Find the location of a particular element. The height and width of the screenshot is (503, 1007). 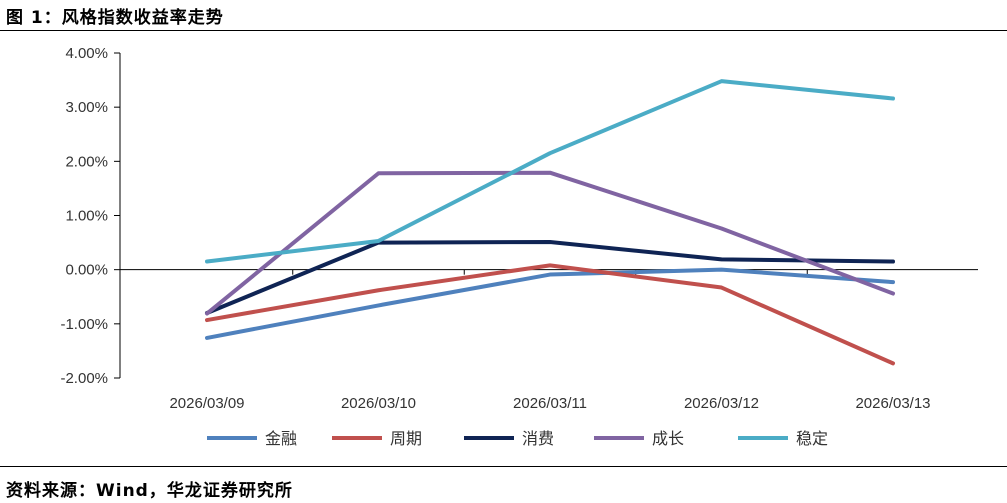

y-axis: 4.00% 3.00% 2.00% 1.00% 0.00% -1.00% -2.00% is located at coordinates (90, 216).